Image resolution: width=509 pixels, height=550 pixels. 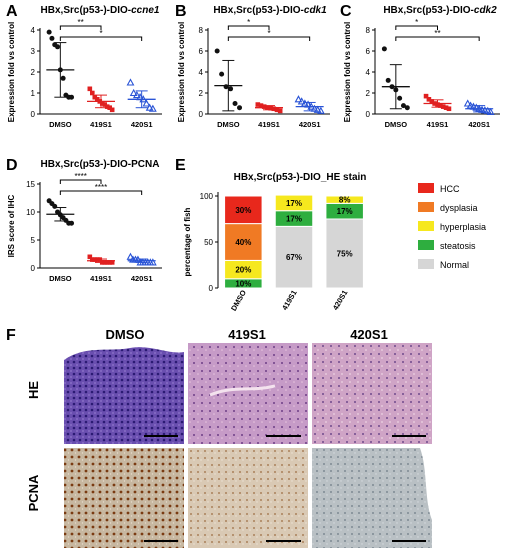 I want to click on histology-column-420s1: 420S1, so click(x=369, y=334).